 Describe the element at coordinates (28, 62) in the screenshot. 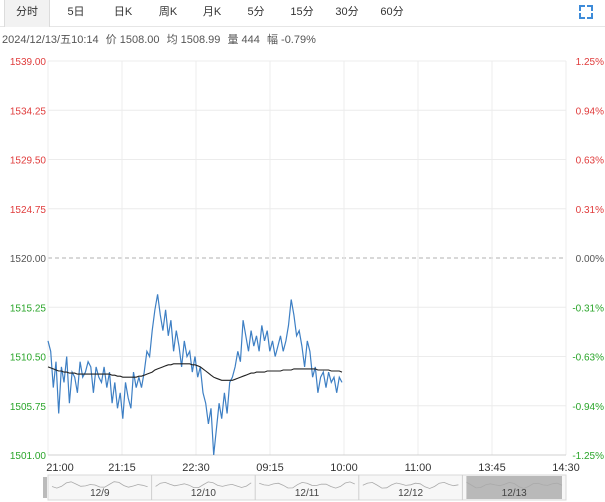

I see `y-tick-label-left: 1539.00` at that location.